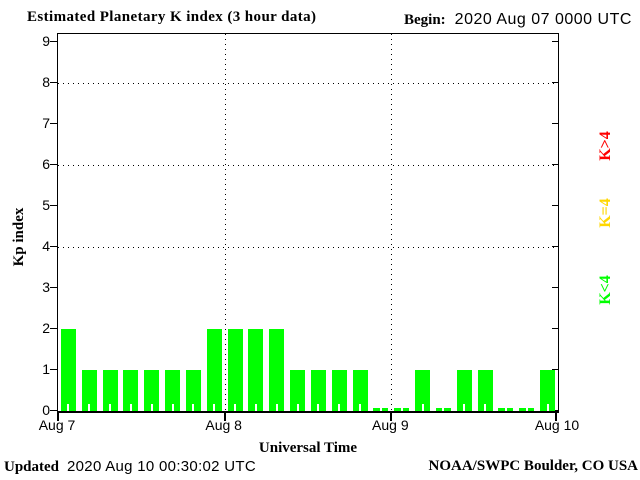 The width and height of the screenshot is (640, 480). What do you see at coordinates (46, 328) in the screenshot?
I see `y-tick-label: 2` at bounding box center [46, 328].